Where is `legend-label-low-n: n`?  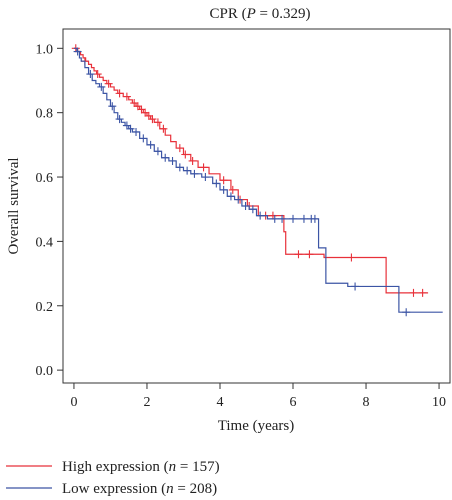
legend-label-low-n: n is located at coordinates (170, 489).